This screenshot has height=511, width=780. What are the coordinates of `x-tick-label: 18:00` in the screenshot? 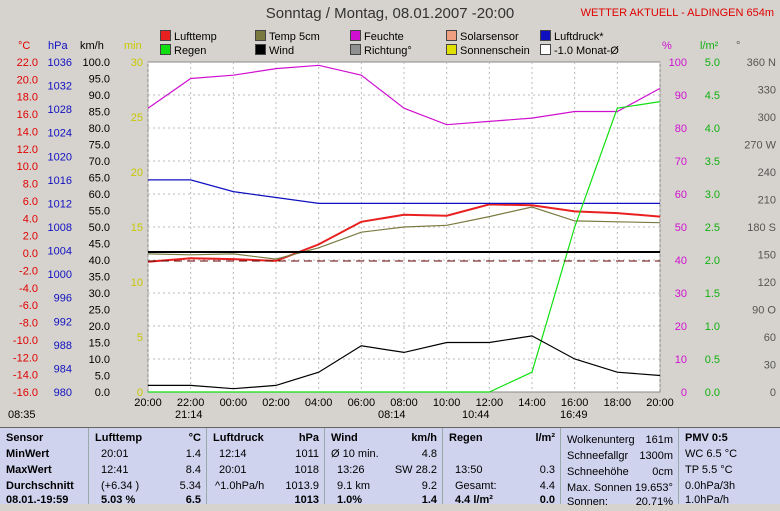 It's located at (618, 403).